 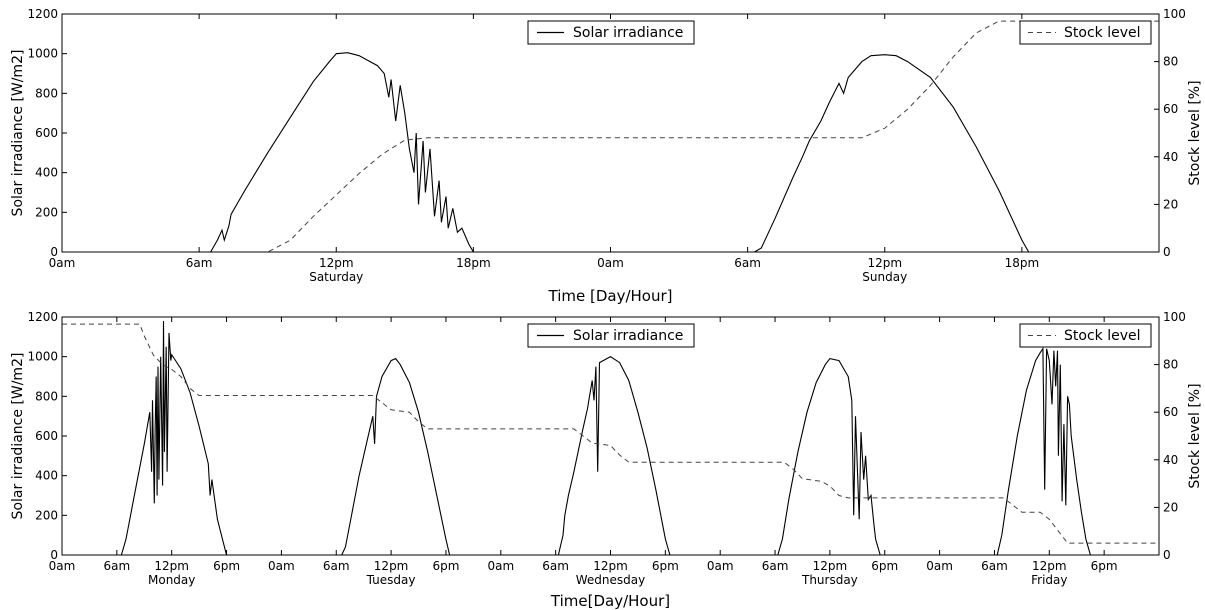 I want to click on day-label: Wednesday, so click(x=610, y=580).